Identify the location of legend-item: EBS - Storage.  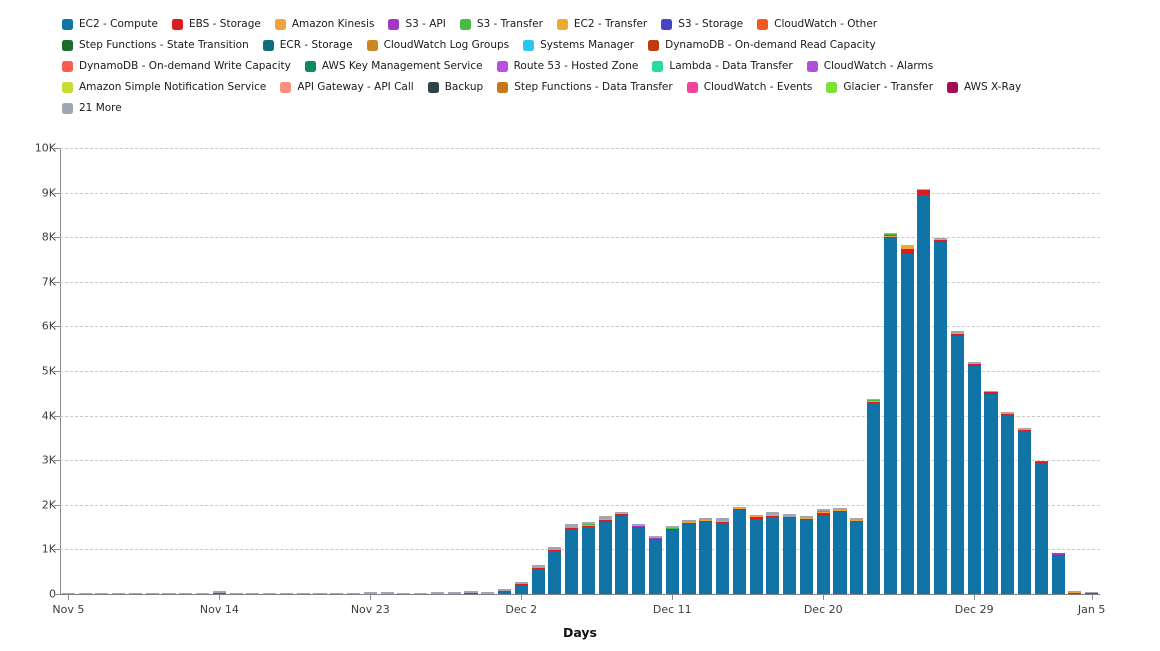
(216, 24).